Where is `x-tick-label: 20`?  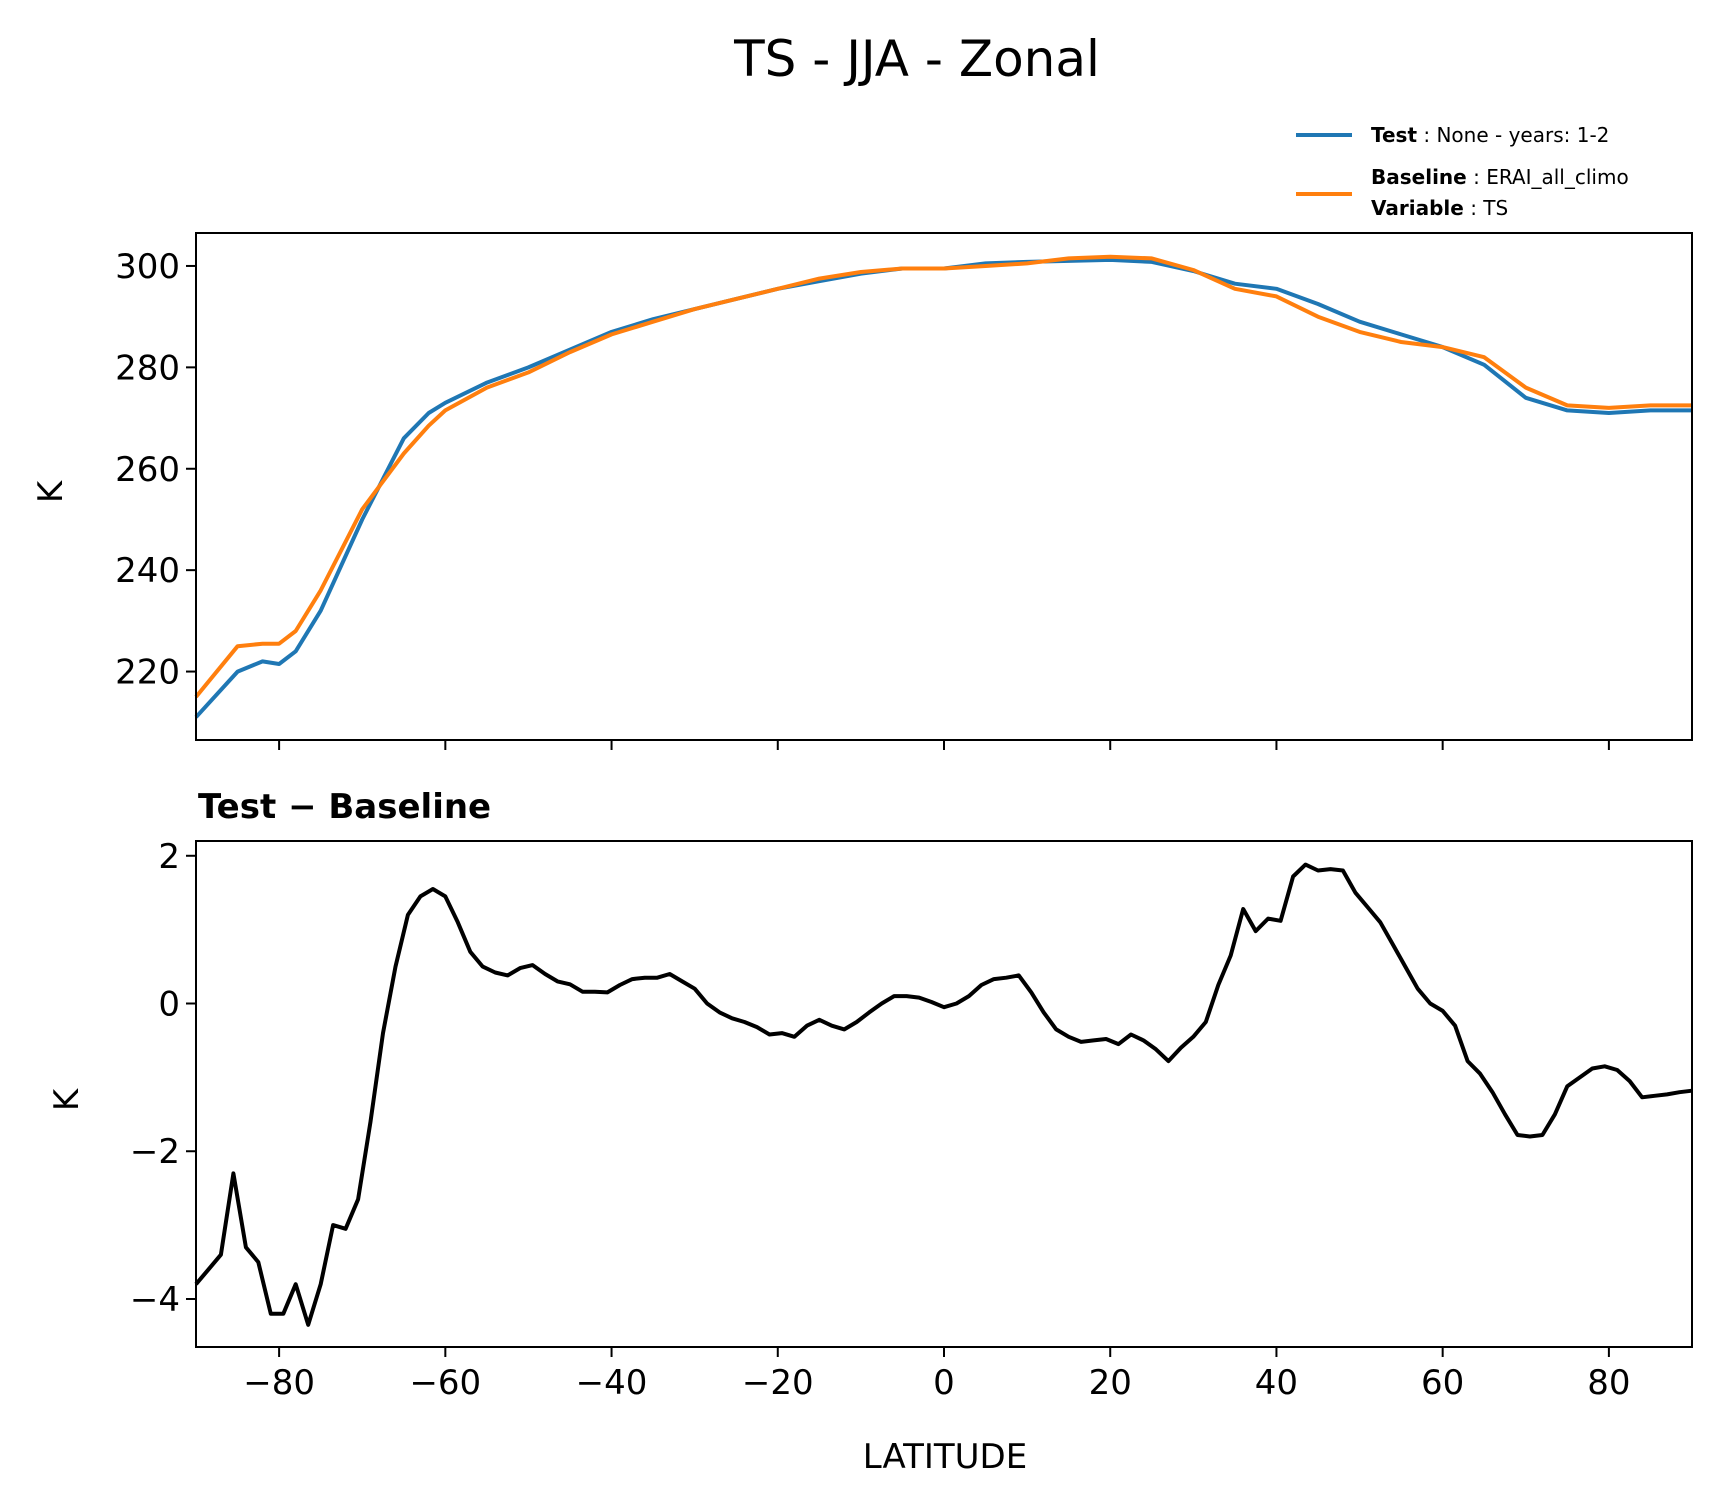
x-tick-label: 20 is located at coordinates (1110, 1383).